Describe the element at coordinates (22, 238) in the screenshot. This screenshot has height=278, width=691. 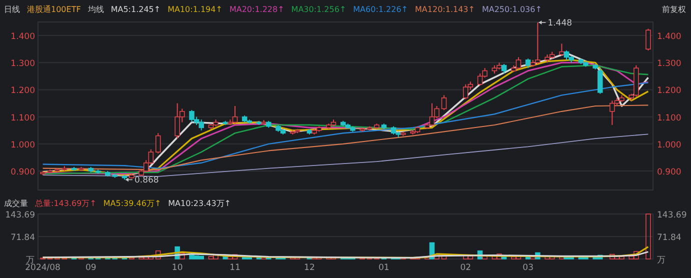
I see `y-tick-label: 71.84` at that location.